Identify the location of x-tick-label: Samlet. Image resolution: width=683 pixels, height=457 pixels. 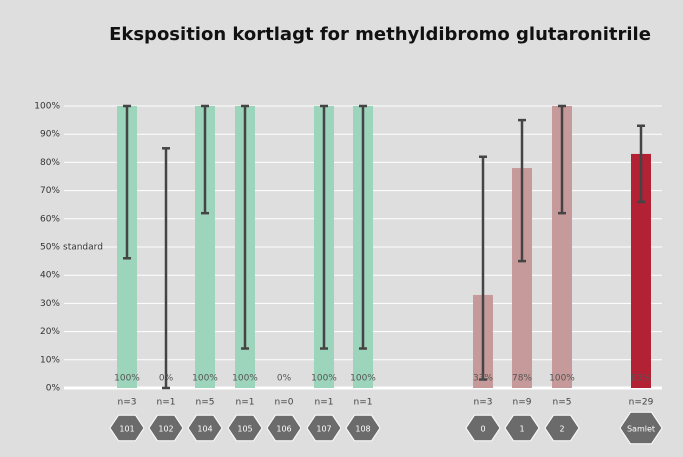
(641, 429).